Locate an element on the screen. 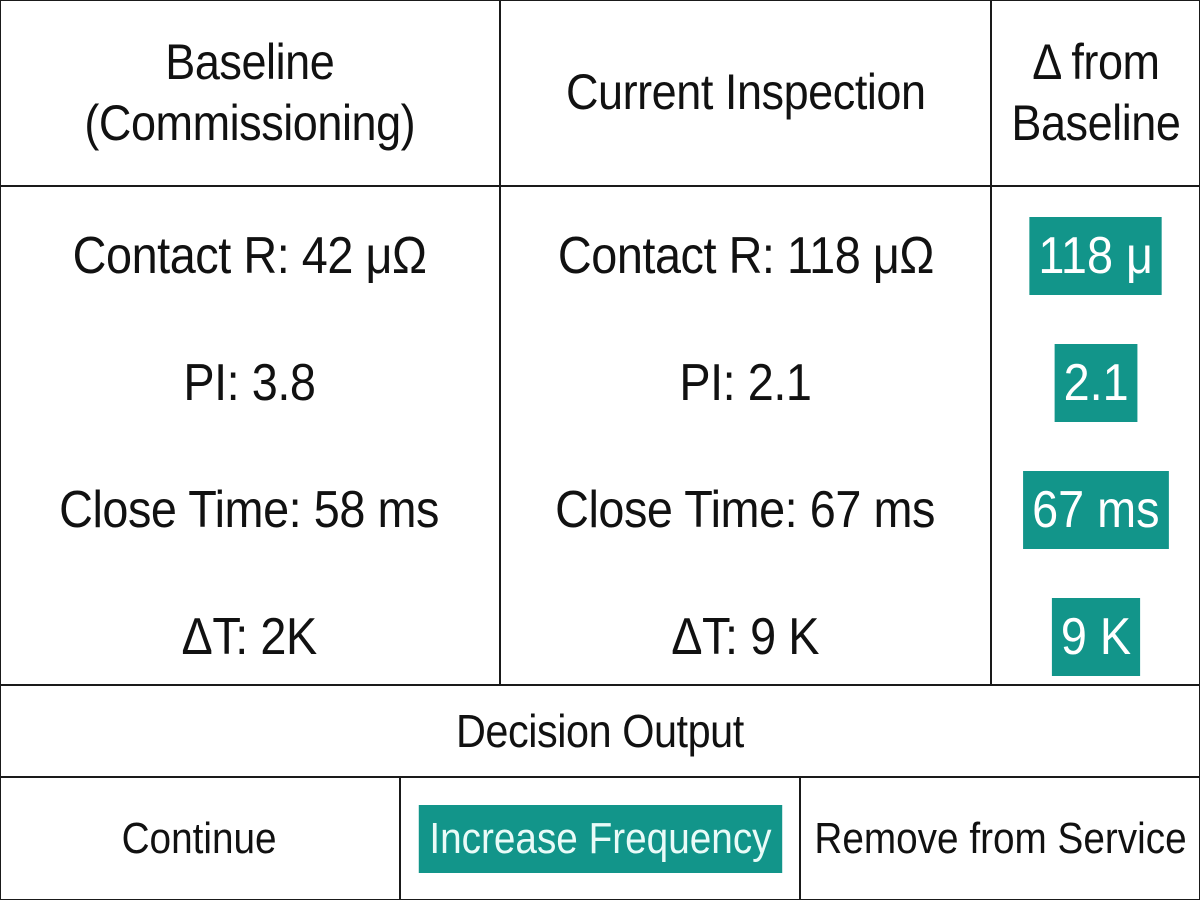  current-value: Contact R: 118 μΩ is located at coordinates (745, 256).